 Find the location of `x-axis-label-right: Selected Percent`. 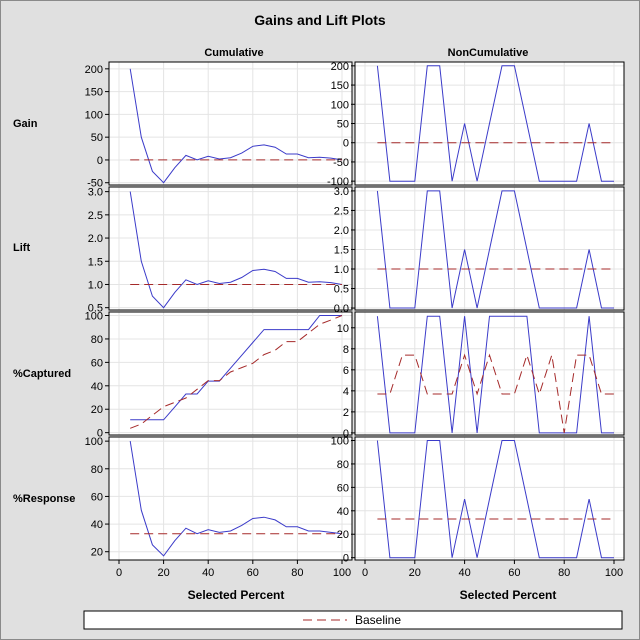

x-axis-label-right: Selected Percent is located at coordinates (508, 595).